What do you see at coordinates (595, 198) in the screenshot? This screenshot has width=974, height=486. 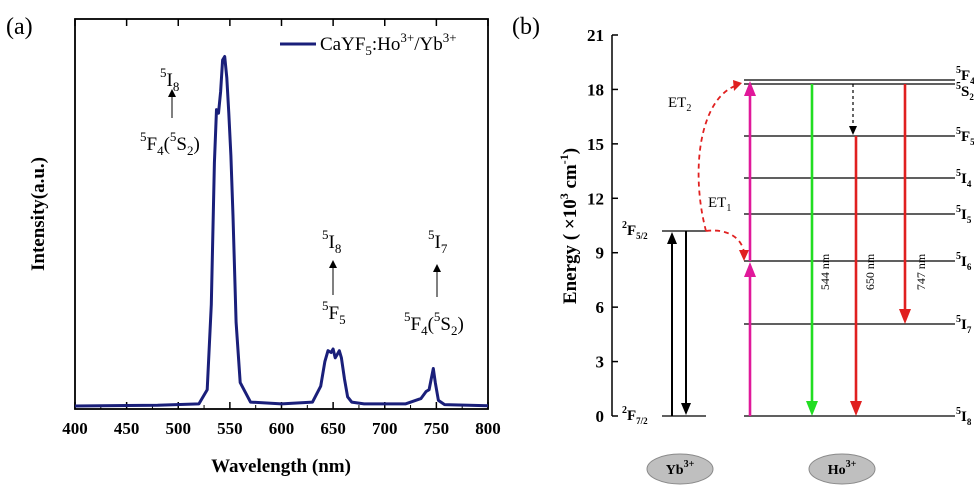 I see `y-tick-label: 12` at bounding box center [595, 198].